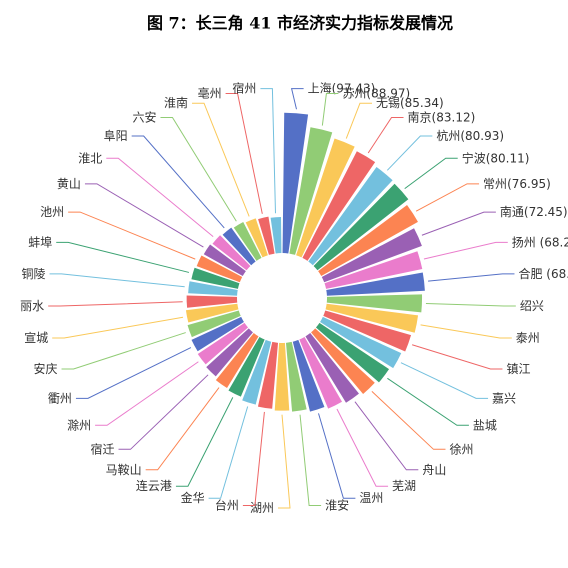  What do you see at coordinates (46, 367) in the screenshot?
I see `category-name: 安庆` at bounding box center [46, 367].